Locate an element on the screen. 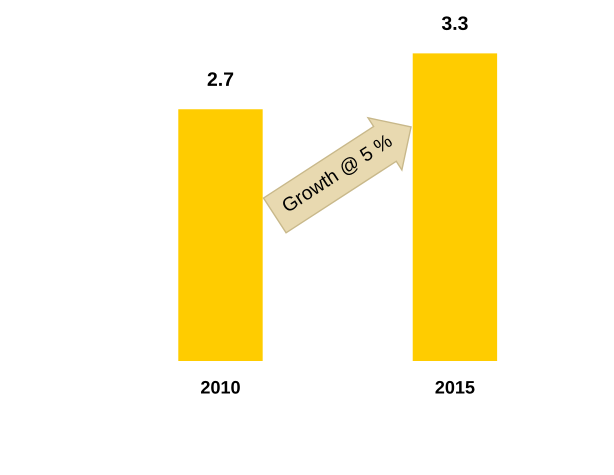 Image resolution: width=614 pixels, height=475 pixels. x-tick-label: 2010 is located at coordinates (220, 387).